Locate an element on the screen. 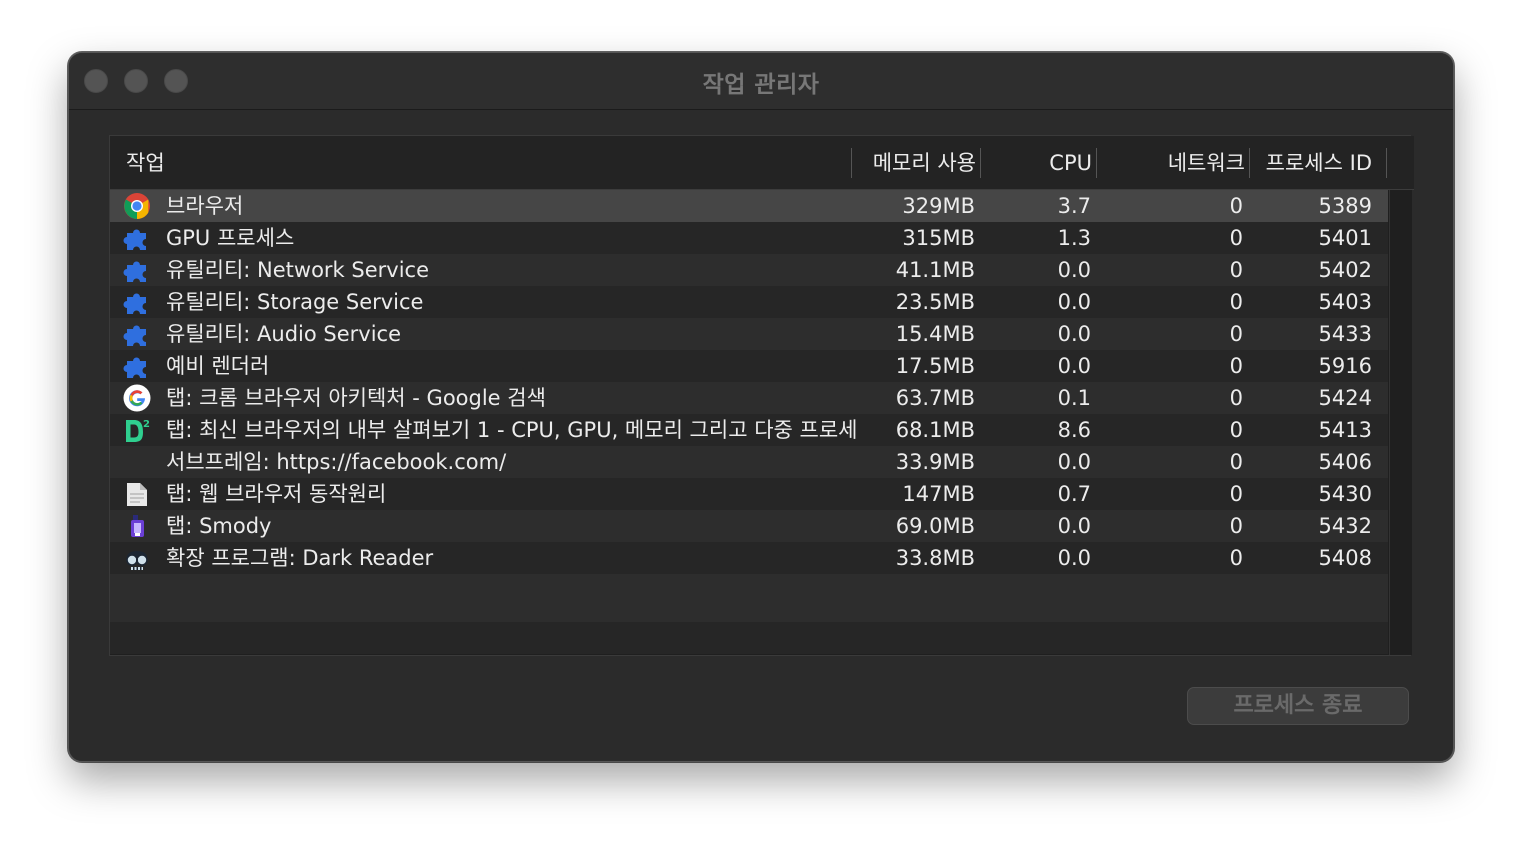 The width and height of the screenshot is (1520, 844). memory-value: 33.9MB is located at coordinates (935, 462).